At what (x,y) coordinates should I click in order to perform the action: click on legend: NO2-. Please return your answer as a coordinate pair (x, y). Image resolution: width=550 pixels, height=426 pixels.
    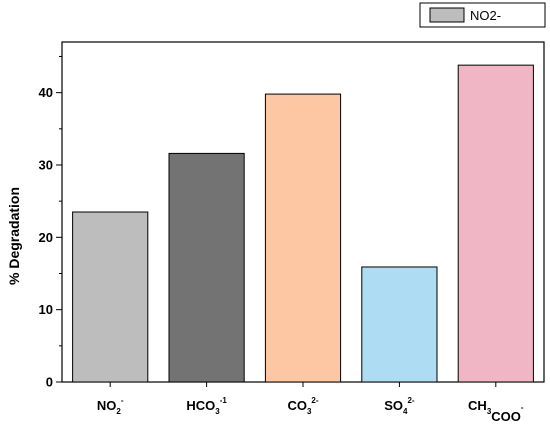
    Looking at the image, I should click on (482, 15).